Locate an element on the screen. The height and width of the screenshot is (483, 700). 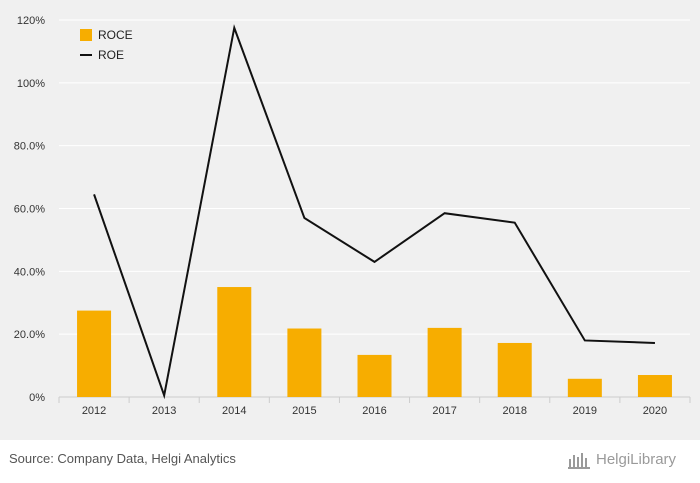
legend-swatch-roce is located at coordinates (86, 35).